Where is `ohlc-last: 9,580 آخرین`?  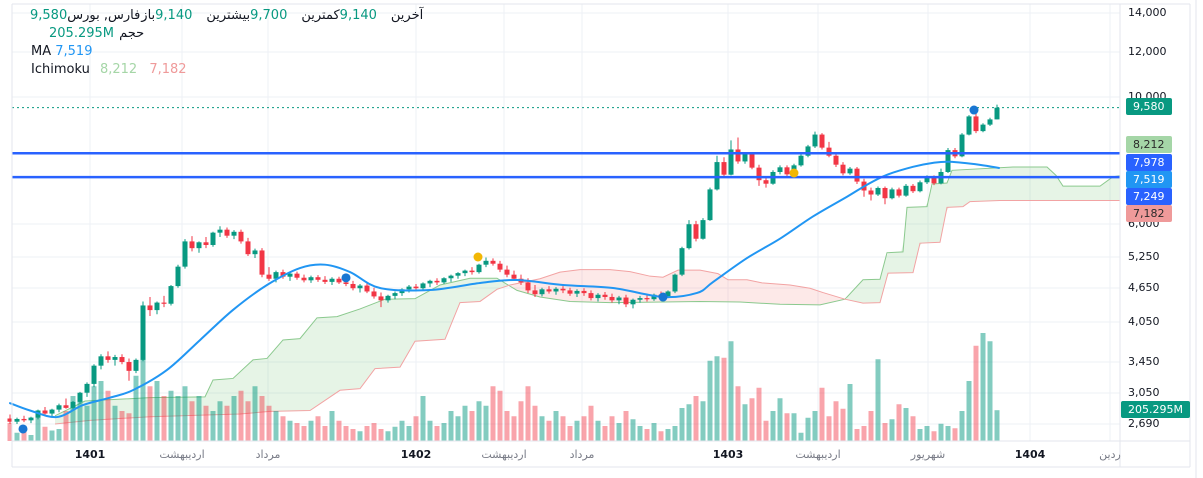
ohlc-last: 9,580 آخرین is located at coordinates (226, 15).